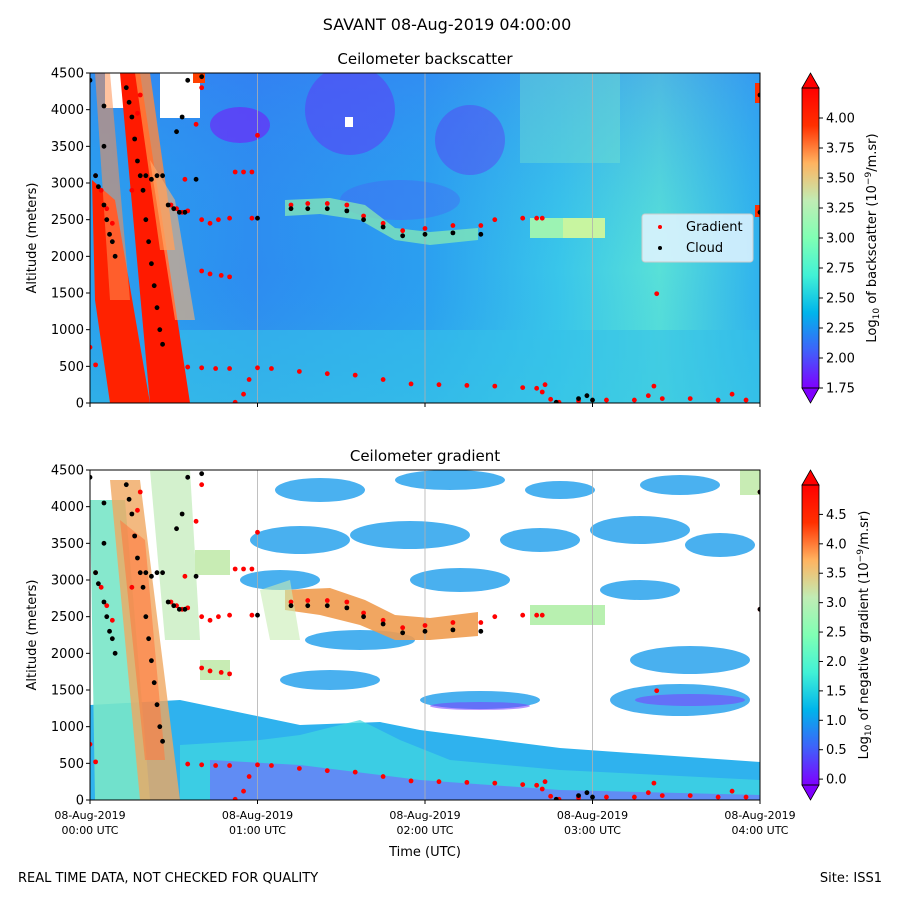 This screenshot has height=900, width=900. Describe the element at coordinates (840, 299) in the screenshot. I see `backscatter-colorbar-tick-label: 2.50` at that location.